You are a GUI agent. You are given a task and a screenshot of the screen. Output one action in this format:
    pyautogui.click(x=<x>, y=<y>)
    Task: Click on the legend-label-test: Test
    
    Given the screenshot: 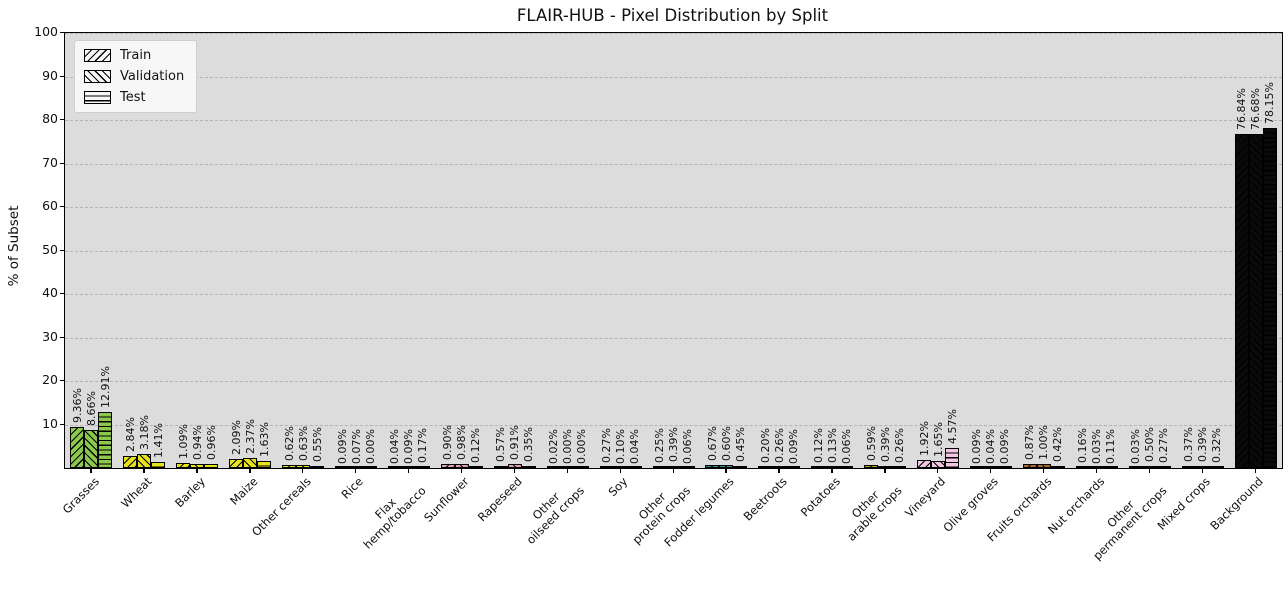 What is the action you would take?
    pyautogui.click(x=133, y=97)
    